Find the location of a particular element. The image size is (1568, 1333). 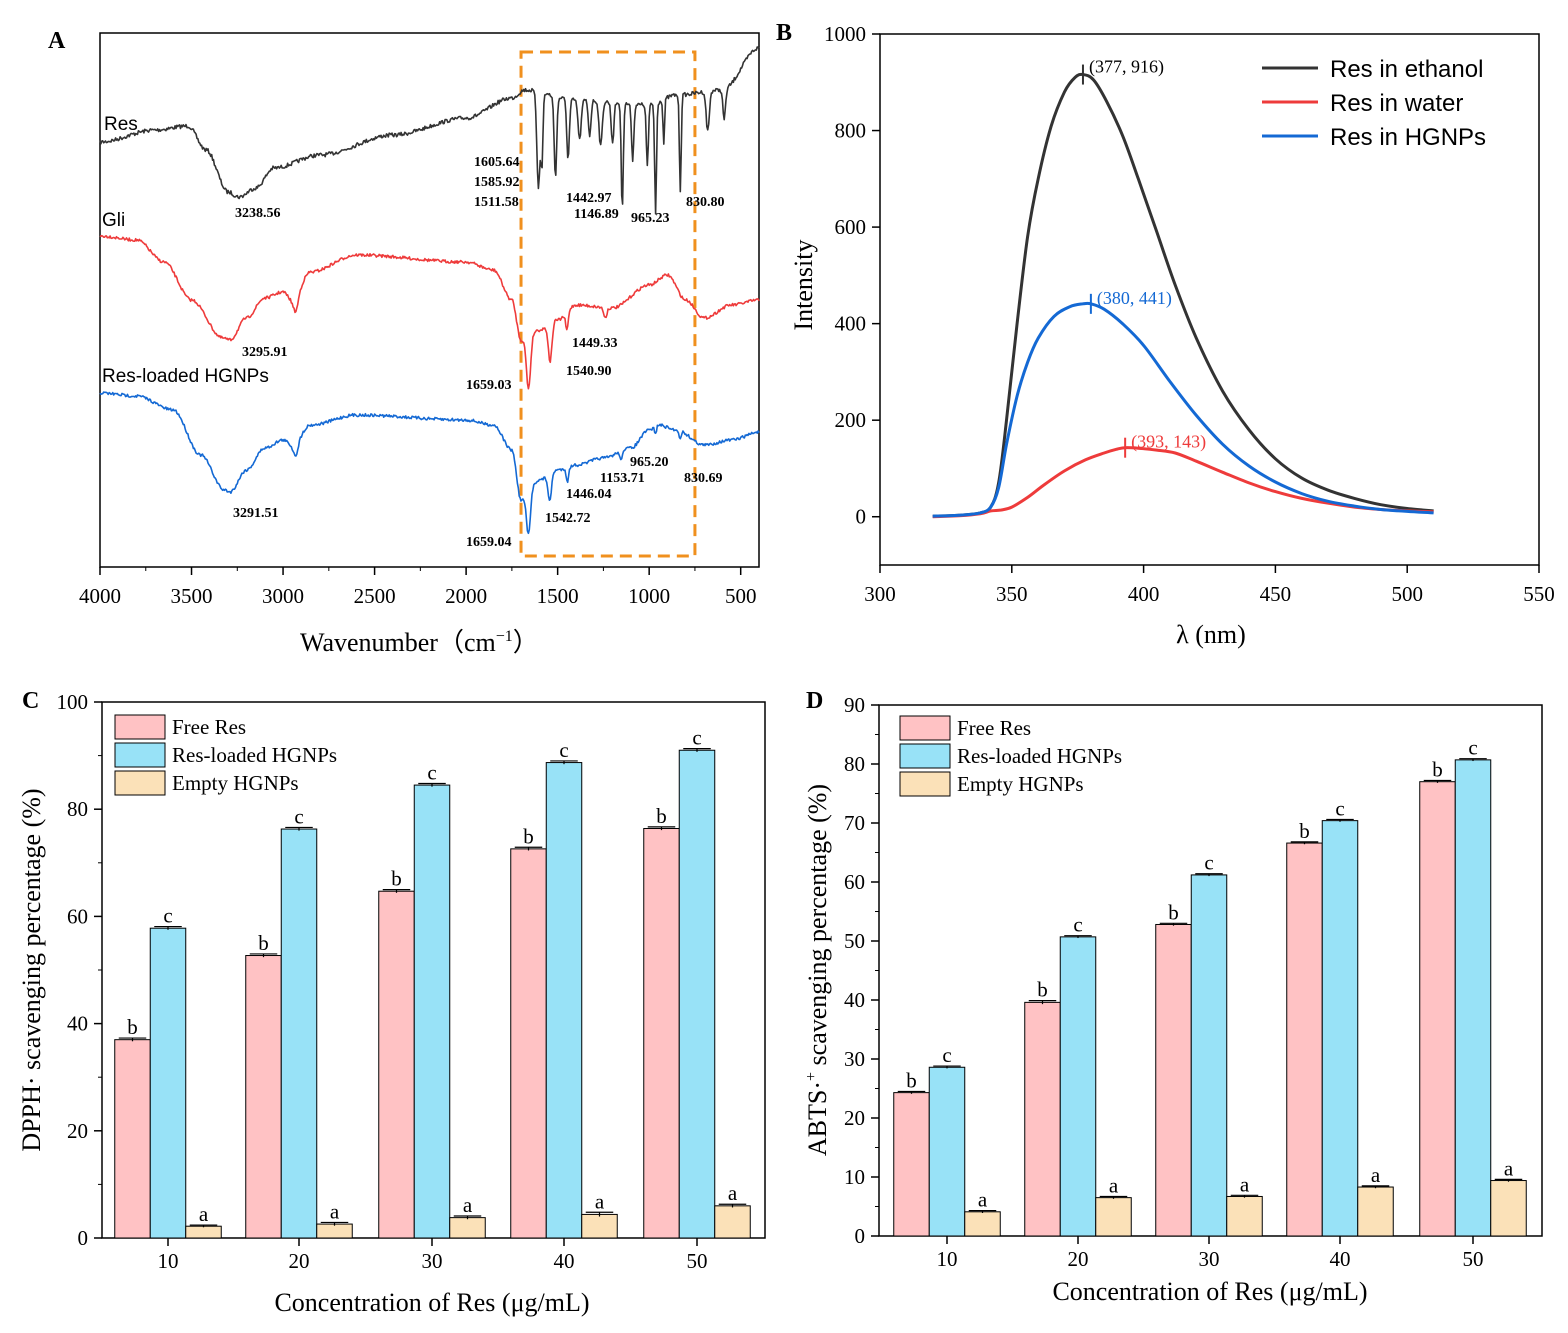

panel-c-letter: C is located at coordinates (30, 701).